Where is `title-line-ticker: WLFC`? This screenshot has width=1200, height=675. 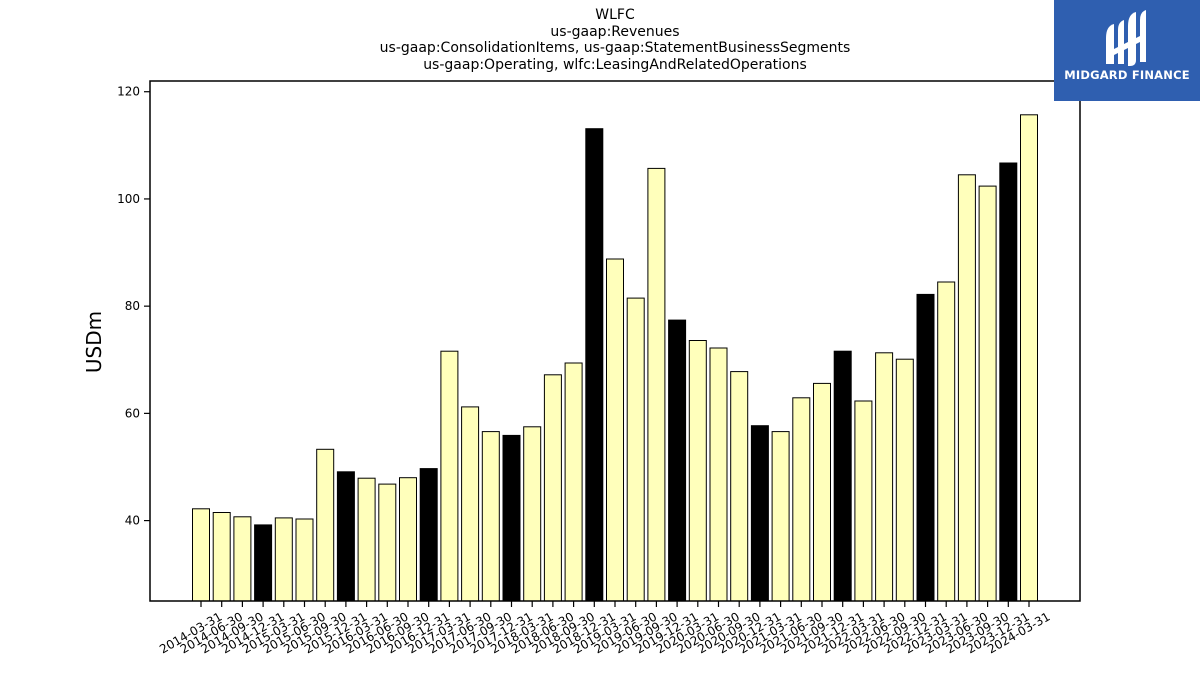
title-line-ticker: WLFC is located at coordinates (615, 15).